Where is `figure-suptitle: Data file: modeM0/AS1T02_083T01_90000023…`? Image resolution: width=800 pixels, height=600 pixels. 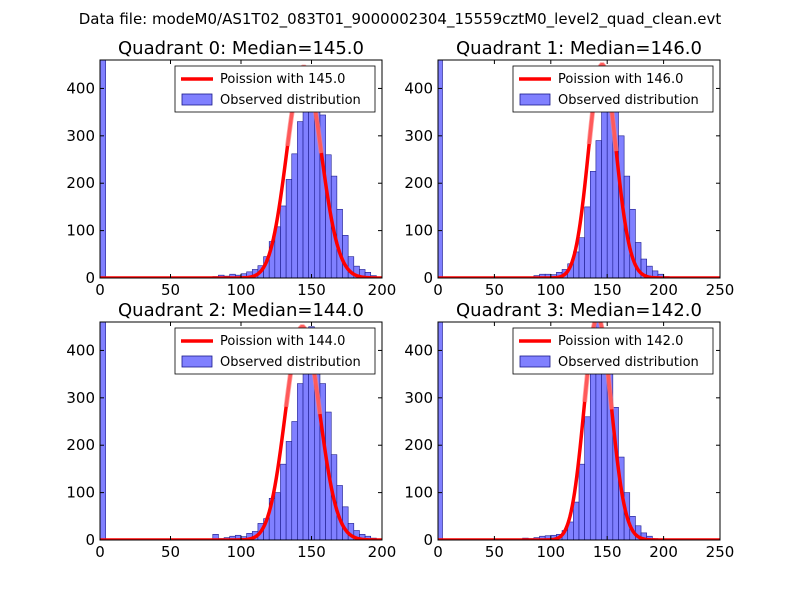 figure-suptitle: Data file: modeM0/AS1T02_083T01_90000023… is located at coordinates (400, 19).